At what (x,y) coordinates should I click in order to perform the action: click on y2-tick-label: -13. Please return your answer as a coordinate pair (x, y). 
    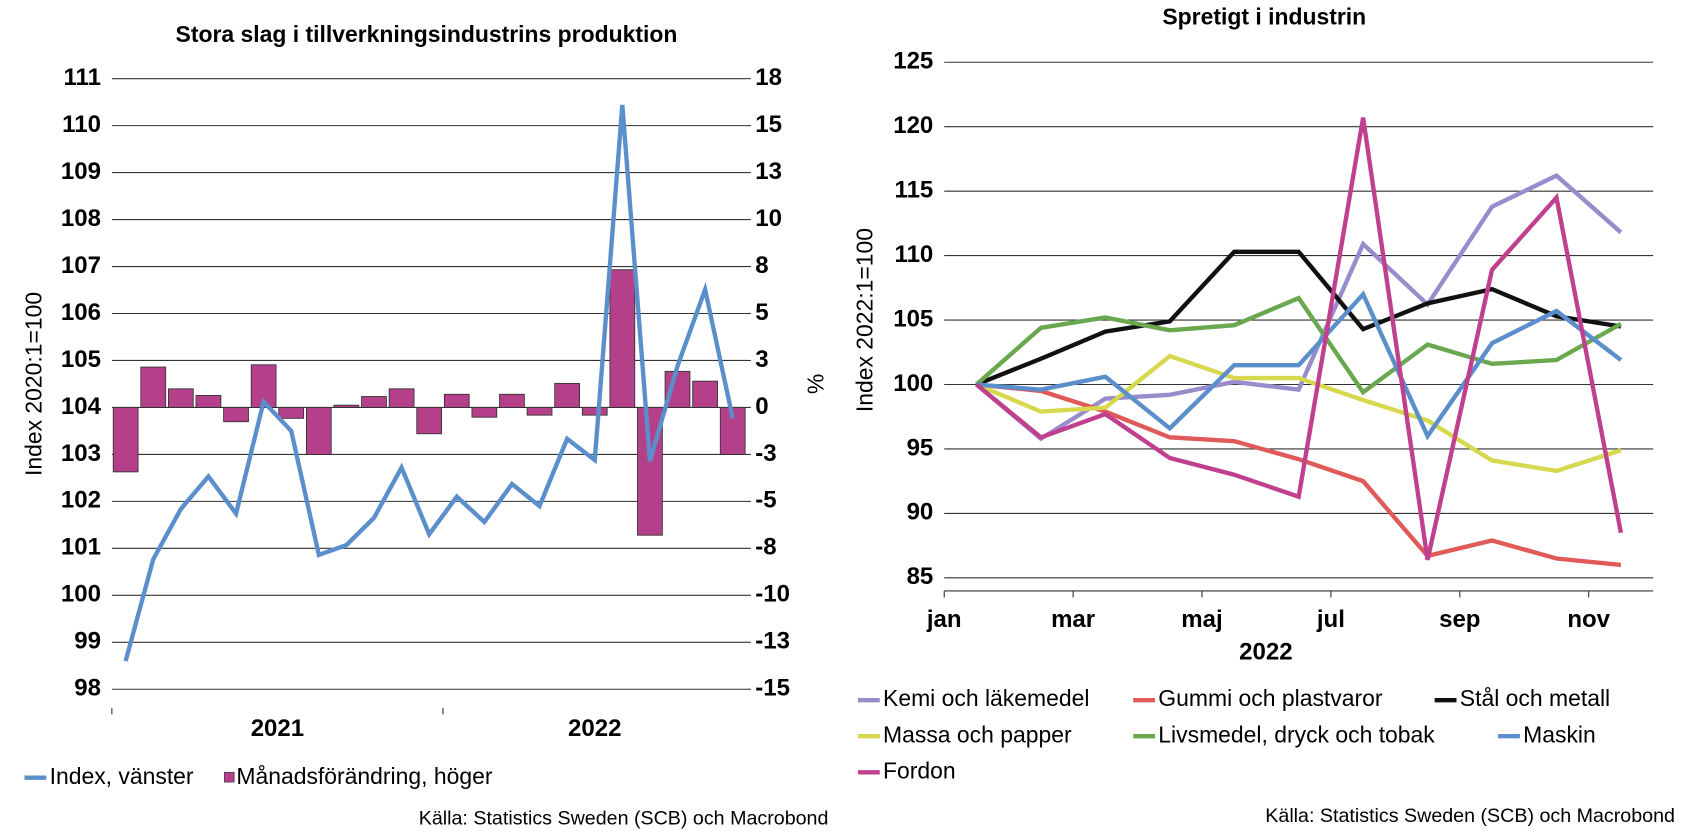
    Looking at the image, I should click on (772, 641).